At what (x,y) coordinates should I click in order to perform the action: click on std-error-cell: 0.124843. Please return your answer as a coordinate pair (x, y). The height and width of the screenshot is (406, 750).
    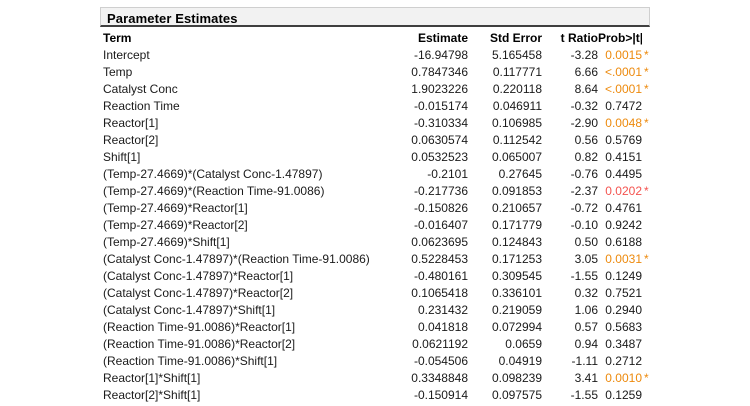
    Looking at the image, I should click on (516, 242).